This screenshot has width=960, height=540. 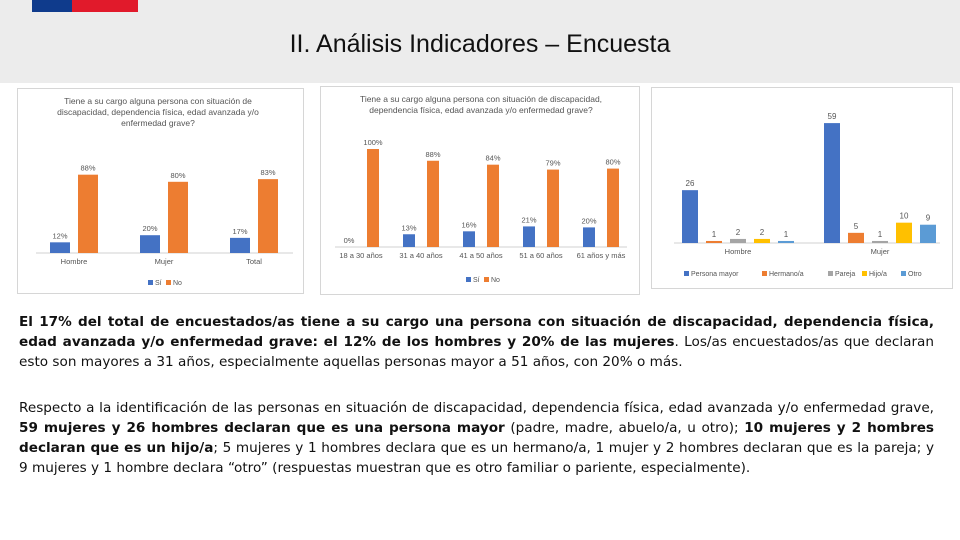 What do you see at coordinates (601, 255) in the screenshot?
I see `category-label: 61 años y más` at bounding box center [601, 255].